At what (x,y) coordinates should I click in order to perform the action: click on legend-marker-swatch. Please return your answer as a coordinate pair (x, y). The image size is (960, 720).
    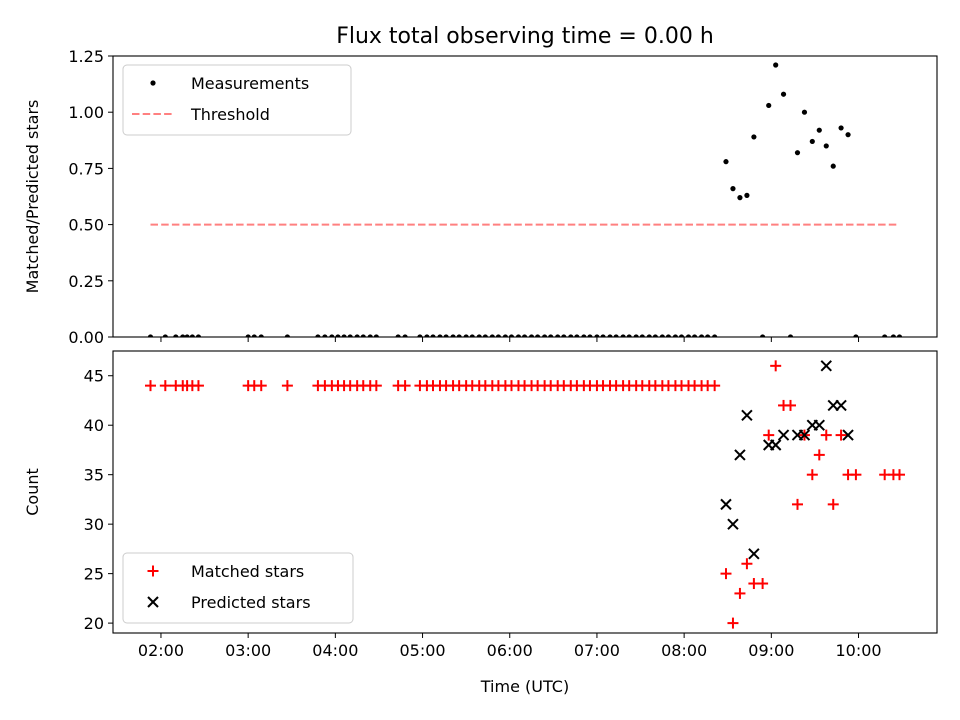
    Looking at the image, I should click on (153, 602).